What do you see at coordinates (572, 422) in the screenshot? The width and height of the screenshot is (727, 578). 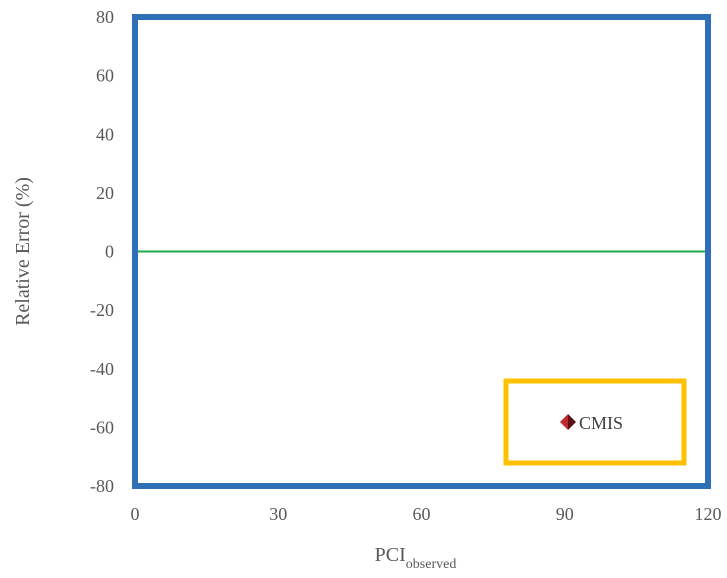 I see `legend-diamond-right` at bounding box center [572, 422].